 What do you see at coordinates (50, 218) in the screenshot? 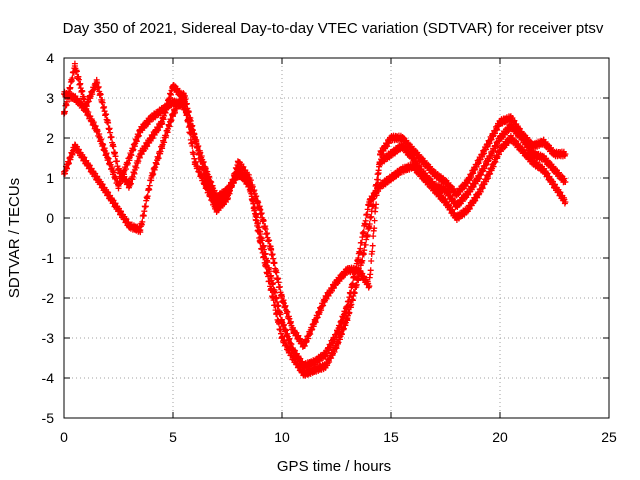
I see `y-tick-label: 0` at bounding box center [50, 218].